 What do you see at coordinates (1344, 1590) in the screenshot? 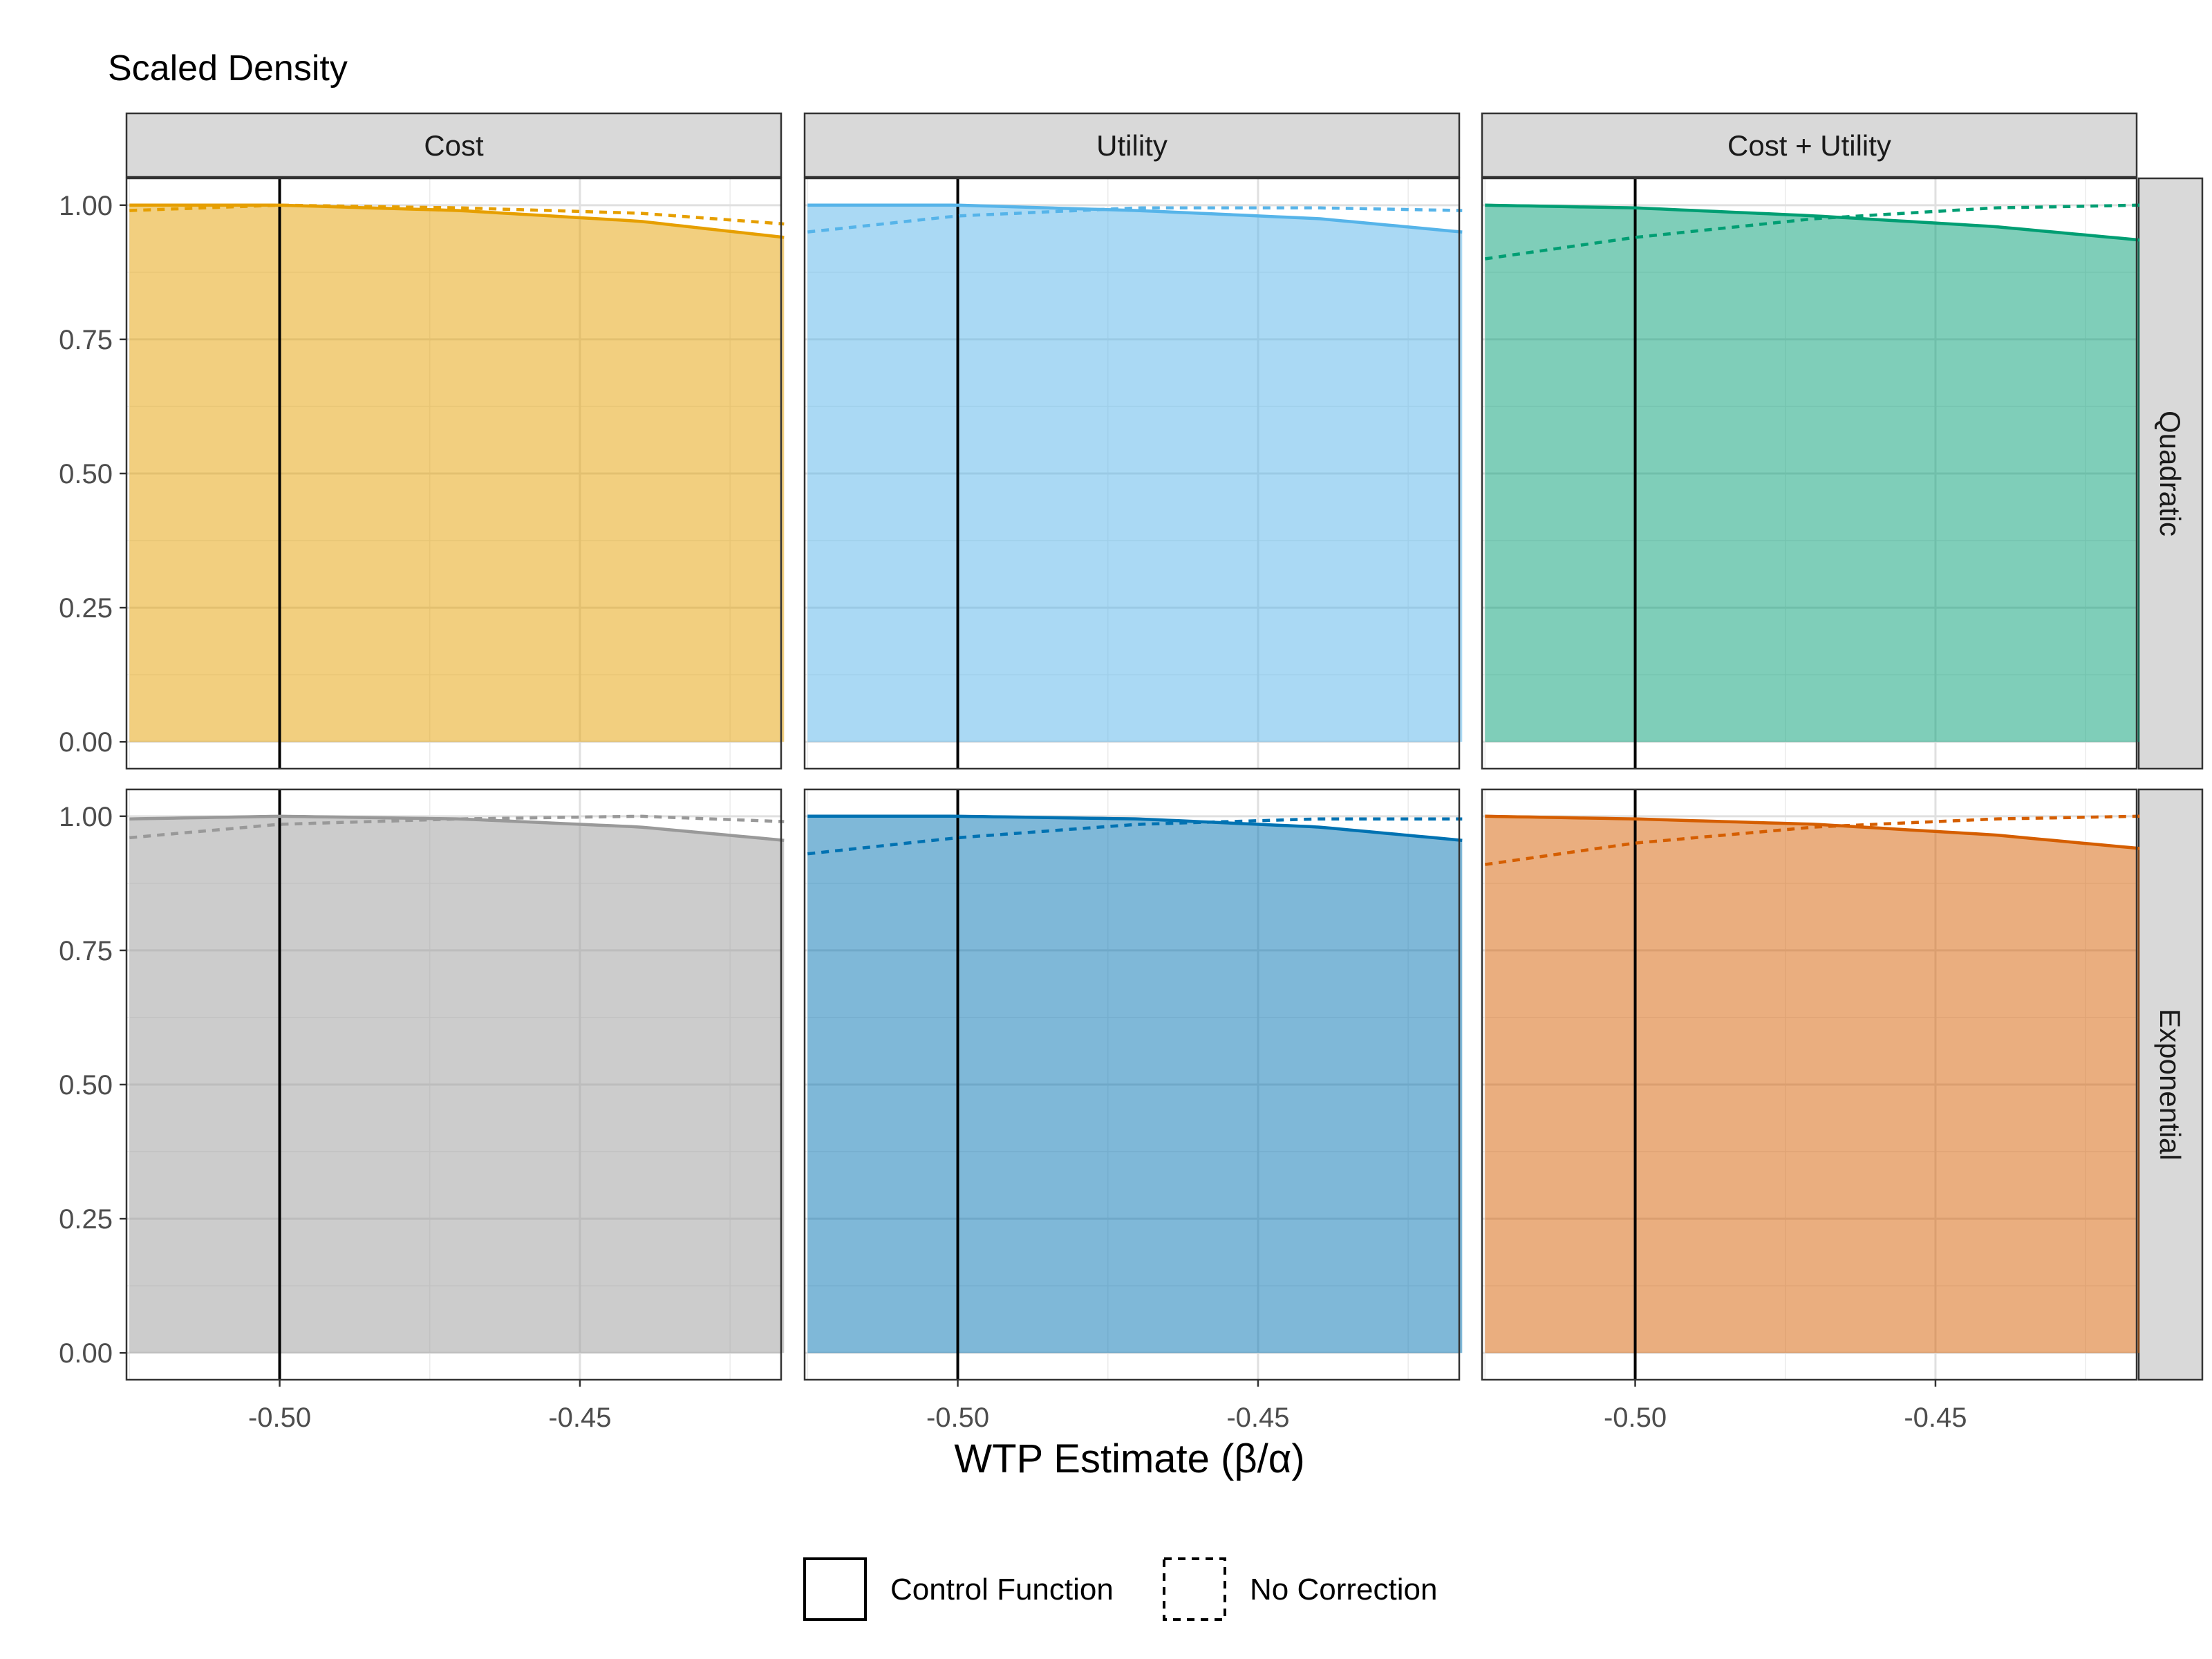
I see `legend-label: No Correction` at bounding box center [1344, 1590].